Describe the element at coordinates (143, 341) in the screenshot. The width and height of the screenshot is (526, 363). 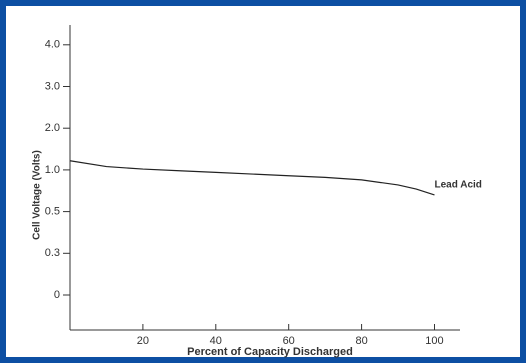
I see `x-tick-label: 20` at that location.